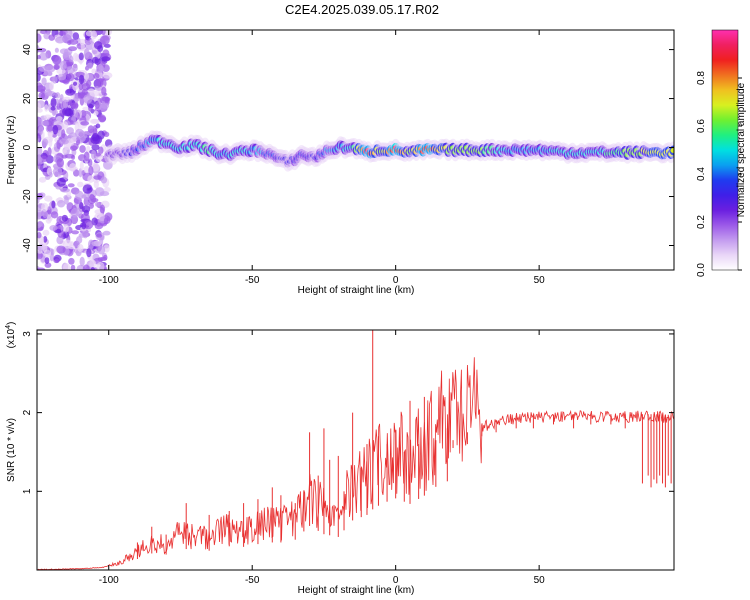 This screenshot has height=600, width=750. I want to click on snr-y-tick-label: 3, so click(27, 334).